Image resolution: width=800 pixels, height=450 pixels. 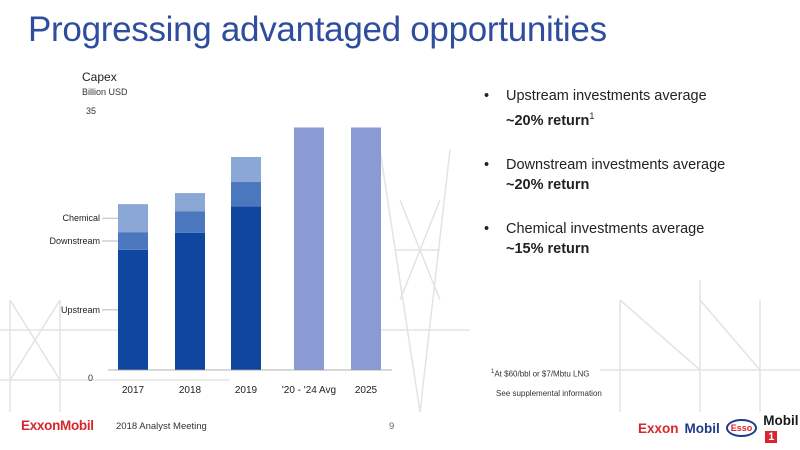 What do you see at coordinates (91, 378) in the screenshot?
I see `y-tick-label: 0` at bounding box center [91, 378].